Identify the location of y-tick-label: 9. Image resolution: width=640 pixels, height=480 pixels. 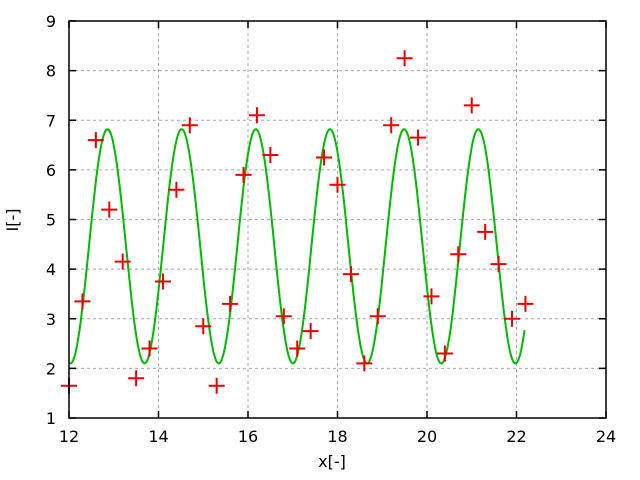
(51, 21).